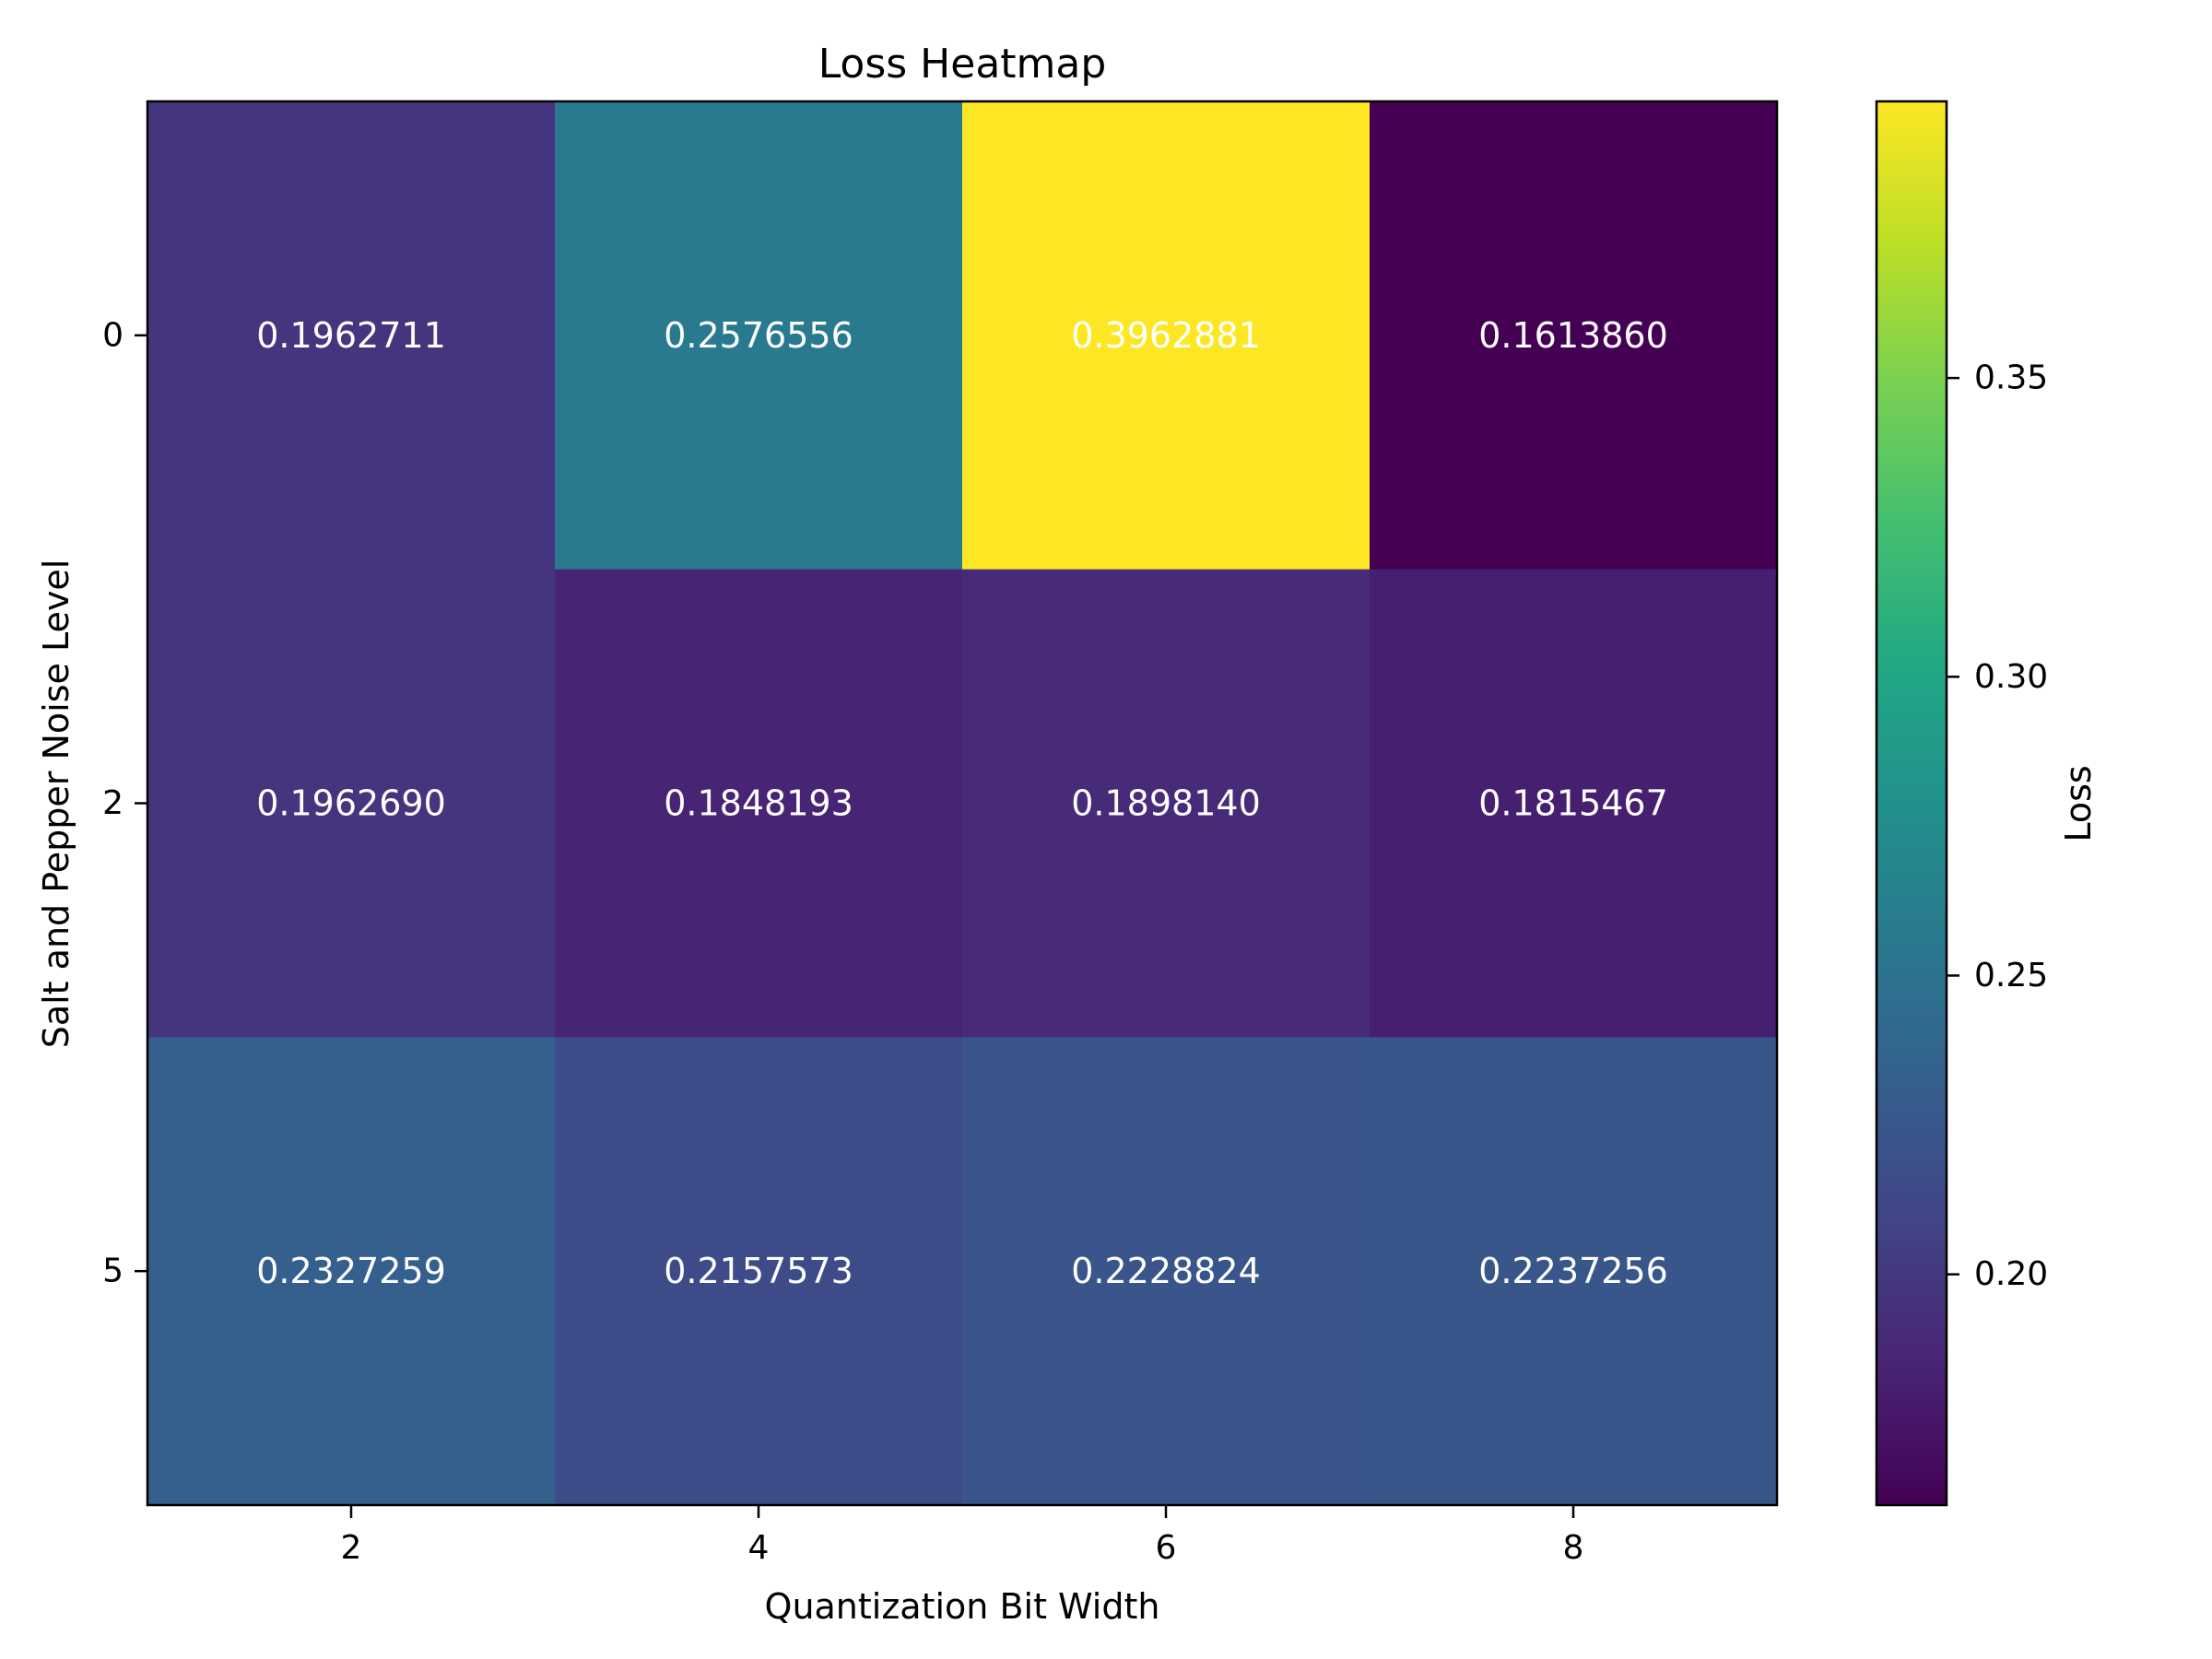  What do you see at coordinates (113, 1271) in the screenshot?
I see `y-tick-label: 5` at bounding box center [113, 1271].